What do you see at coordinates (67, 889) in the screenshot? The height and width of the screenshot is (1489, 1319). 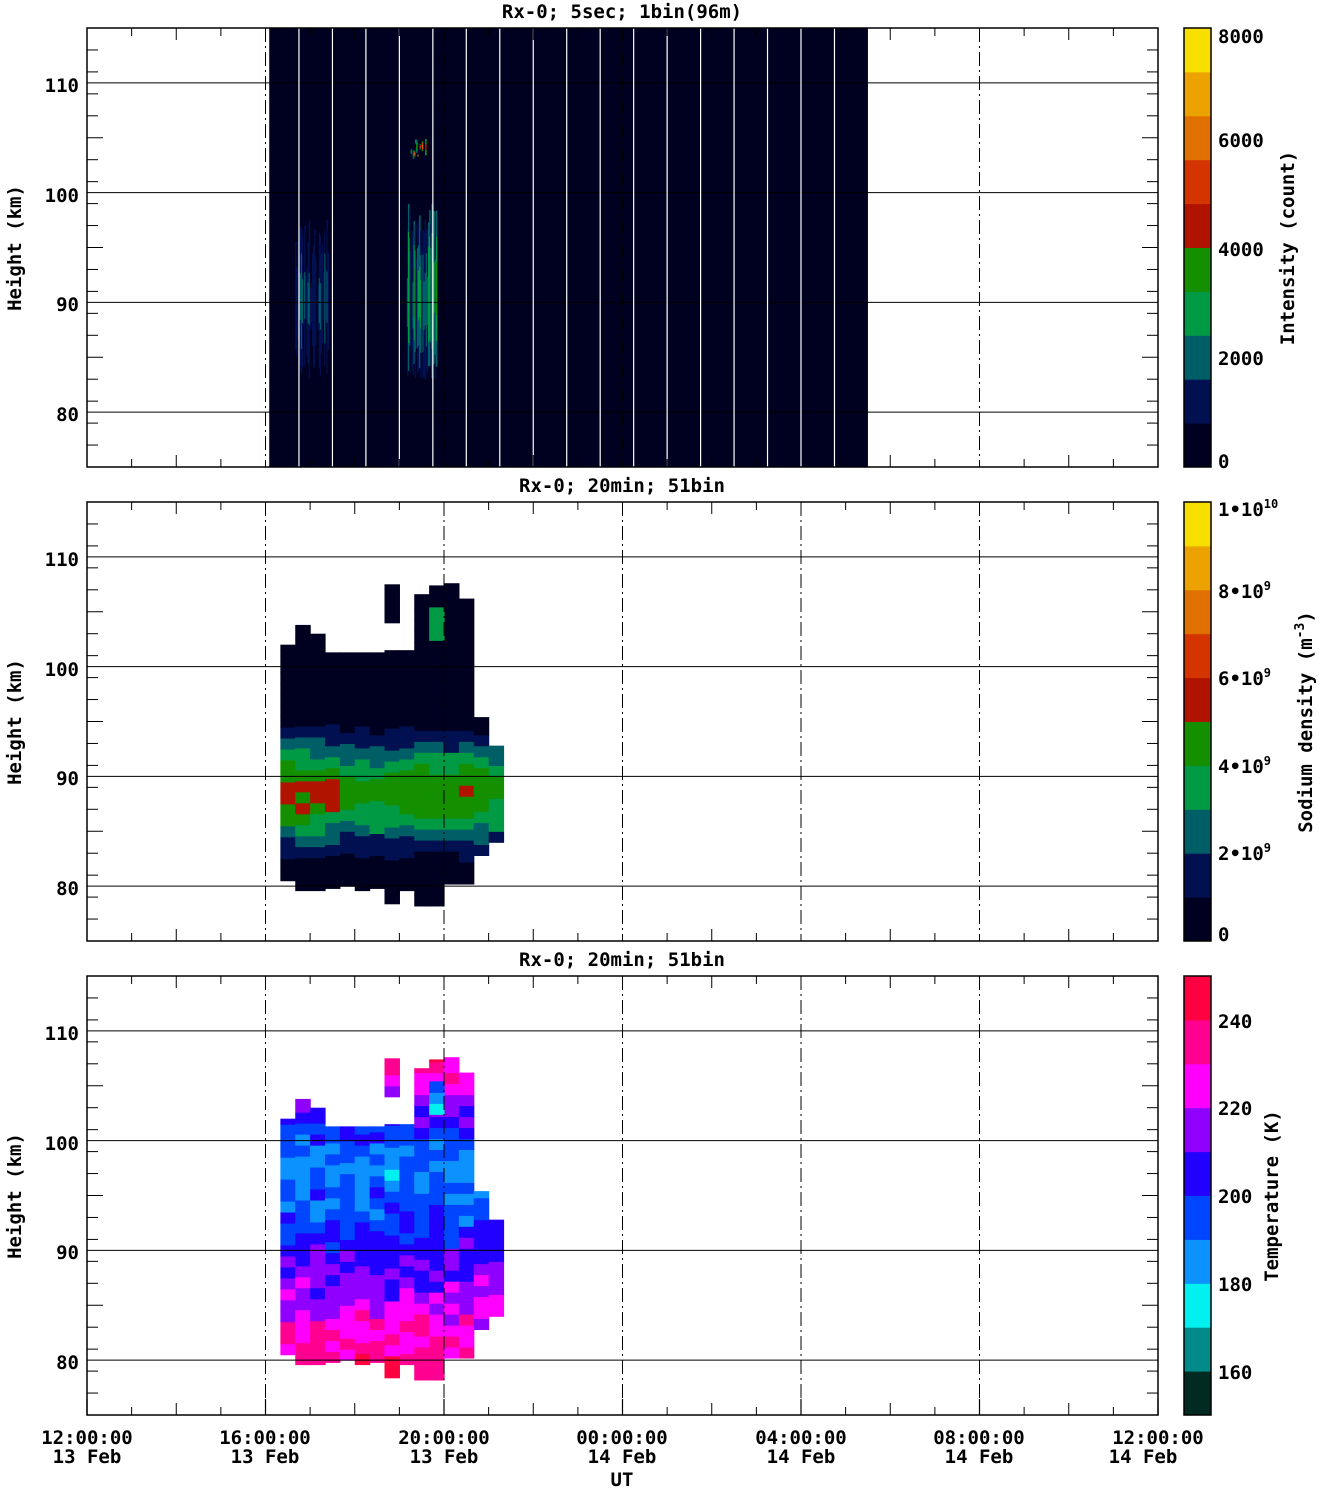 I see `y-tick-label: 80` at bounding box center [67, 889].